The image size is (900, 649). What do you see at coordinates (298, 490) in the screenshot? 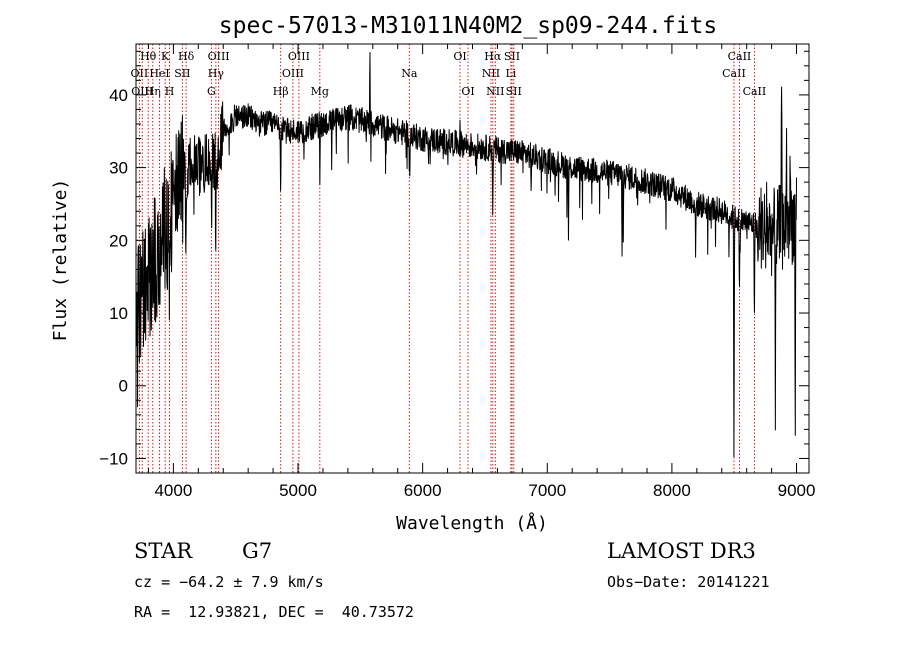
I see `x-tick-label: 5000` at bounding box center [298, 490].